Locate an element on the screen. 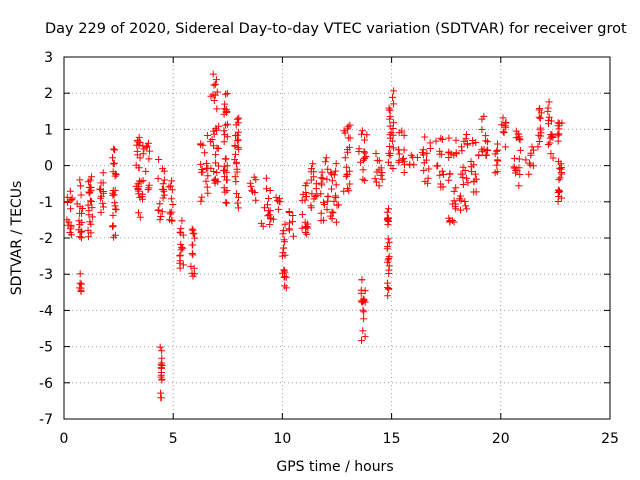  x-tick-label: 0 is located at coordinates (64, 439).